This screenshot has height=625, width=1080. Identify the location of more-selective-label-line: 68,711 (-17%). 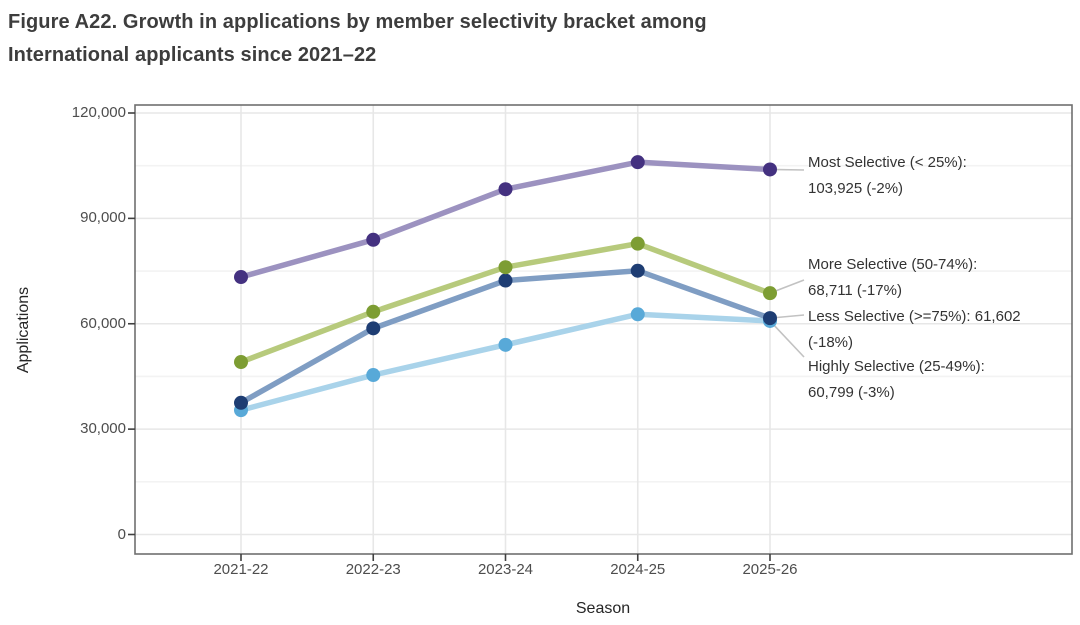
(855, 290).